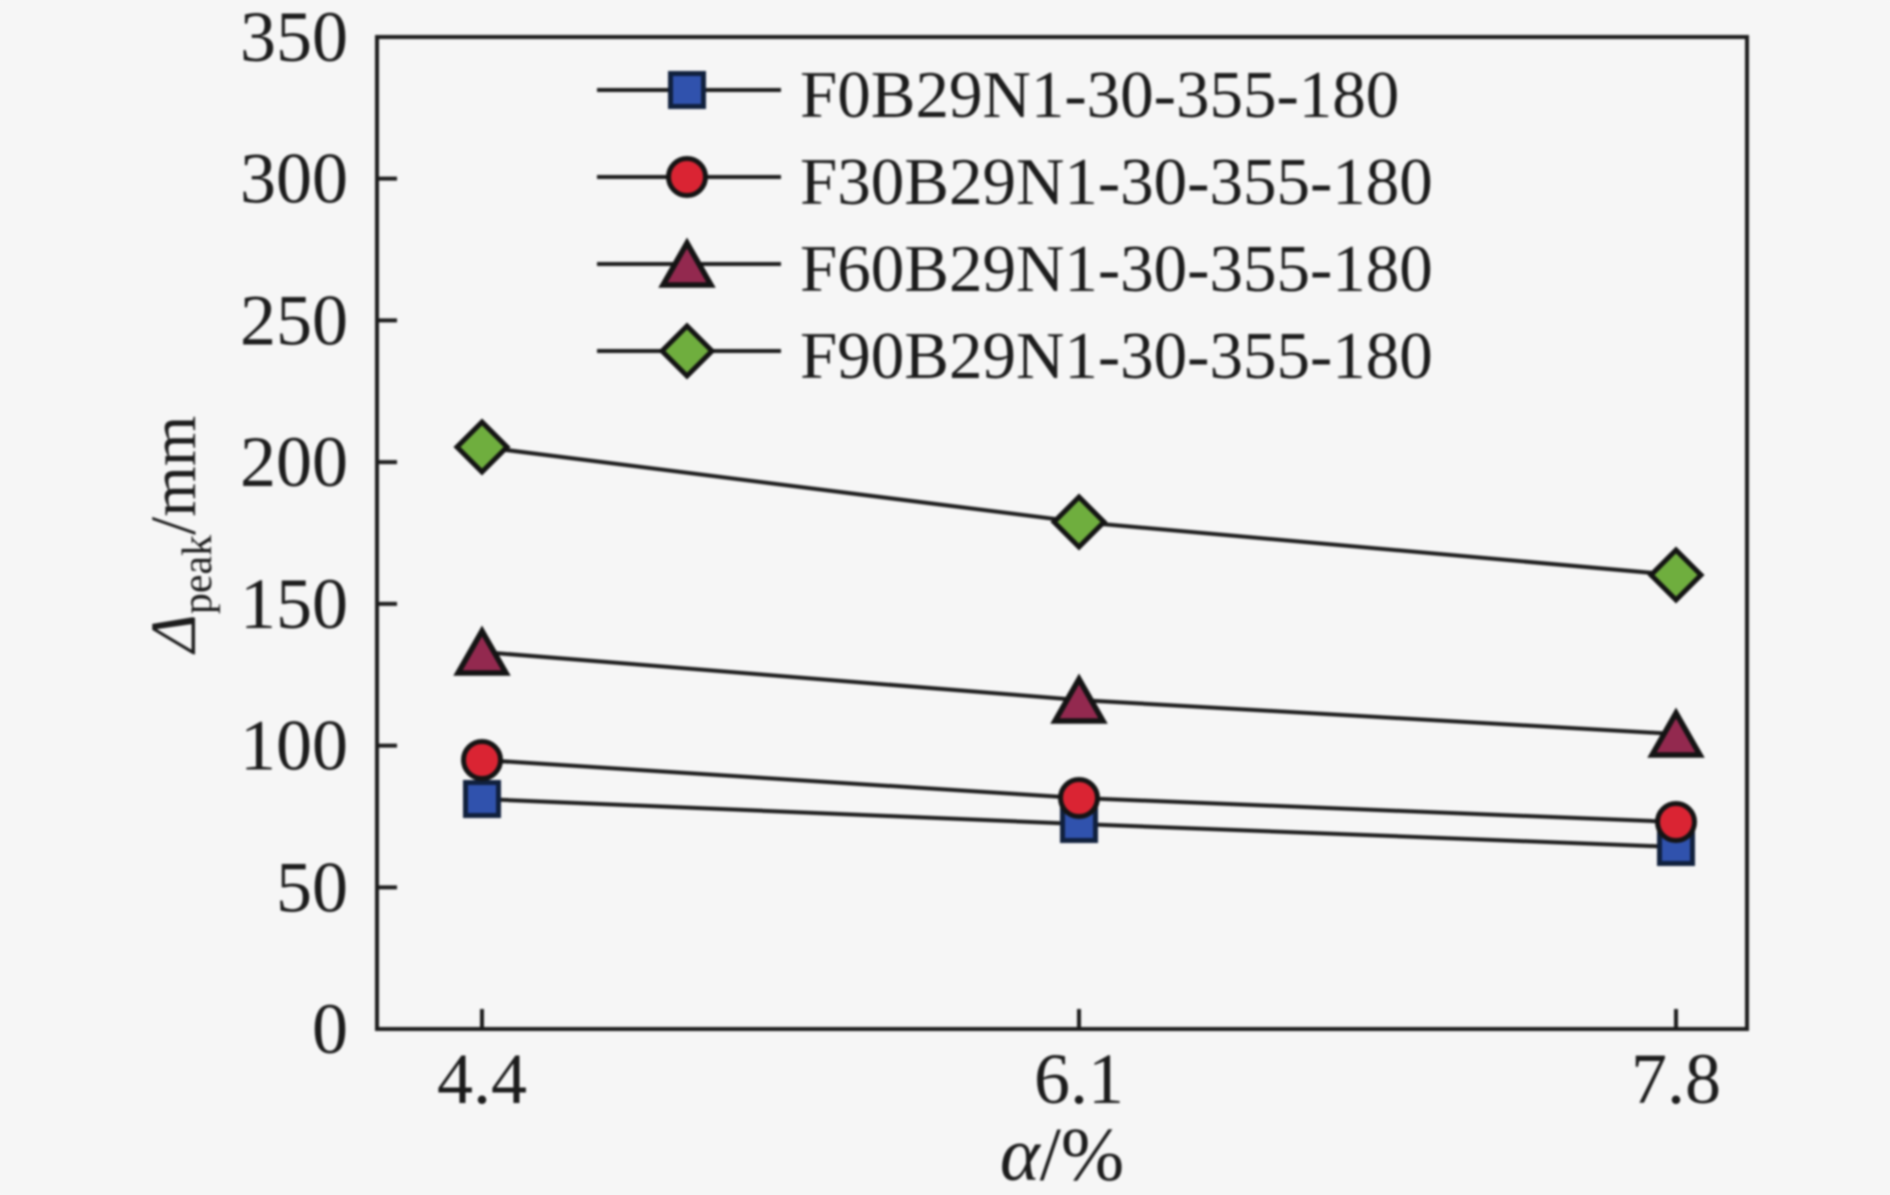 The height and width of the screenshot is (1195, 1890). What do you see at coordinates (294, 179) in the screenshot?
I see `svg-text: 300` at bounding box center [294, 179].